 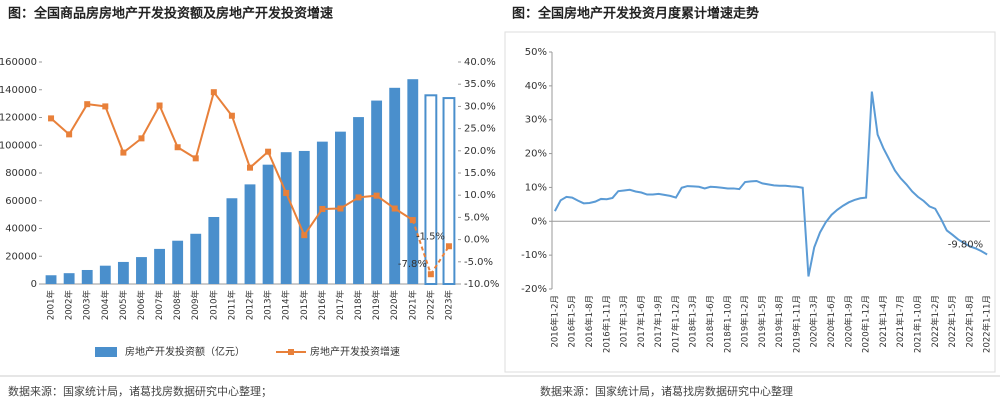 What do you see at coordinates (185, 351) in the screenshot?
I see `legend-label: 房地产开发投资额（亿元）` at bounding box center [185, 351].